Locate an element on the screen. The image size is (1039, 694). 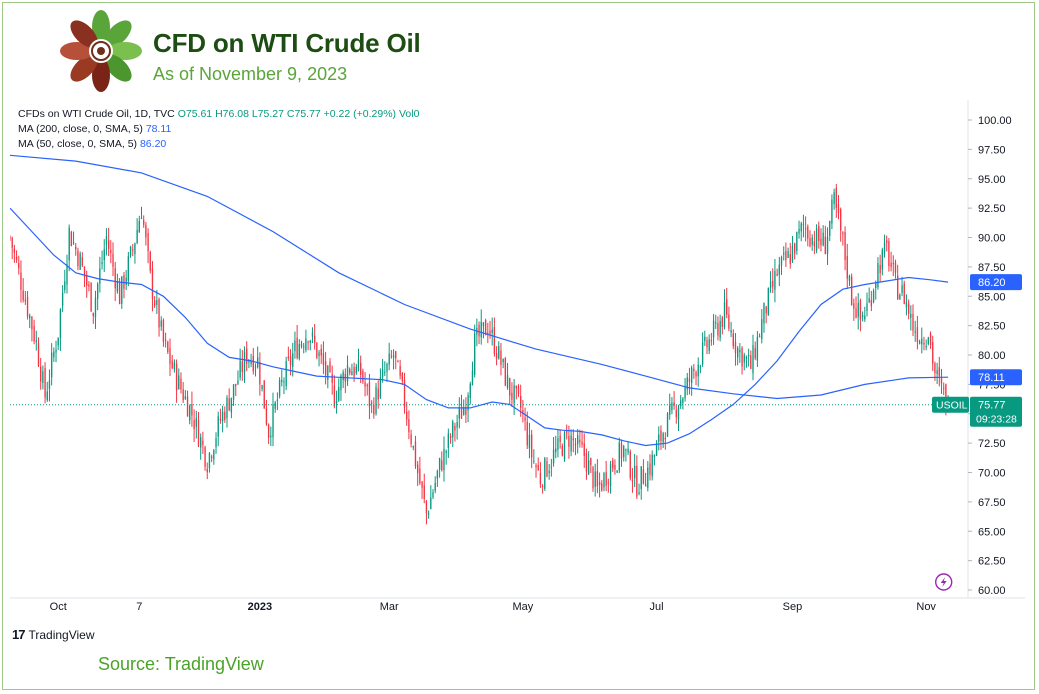
x-tick-label: May is located at coordinates (522, 607).